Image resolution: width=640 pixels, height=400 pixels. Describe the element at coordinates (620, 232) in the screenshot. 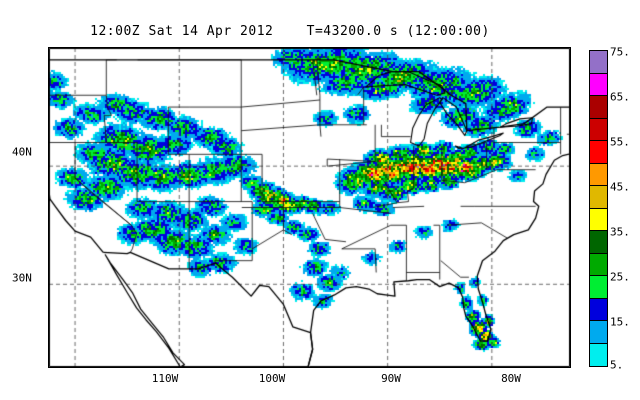

I see `colorbar-tick-35: 35.` at that location.